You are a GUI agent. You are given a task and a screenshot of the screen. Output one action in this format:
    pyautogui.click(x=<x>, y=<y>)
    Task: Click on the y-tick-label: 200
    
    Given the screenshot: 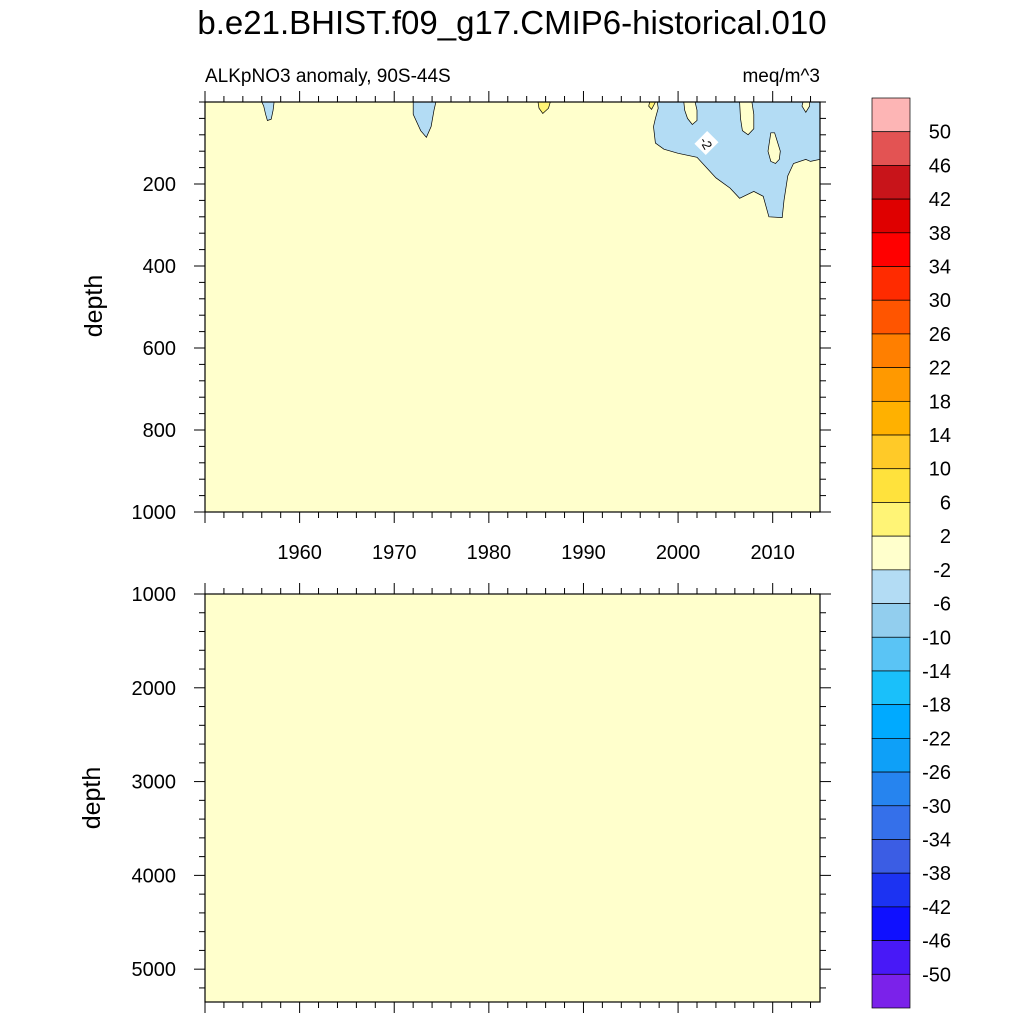 What is the action you would take?
    pyautogui.click(x=159, y=185)
    